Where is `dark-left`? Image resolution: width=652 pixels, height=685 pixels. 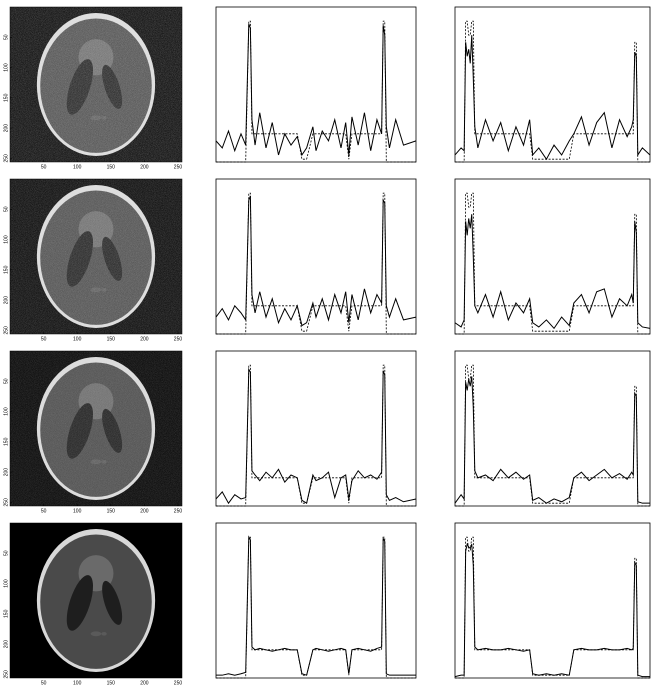 dark-left is located at coordinates (80, 603).